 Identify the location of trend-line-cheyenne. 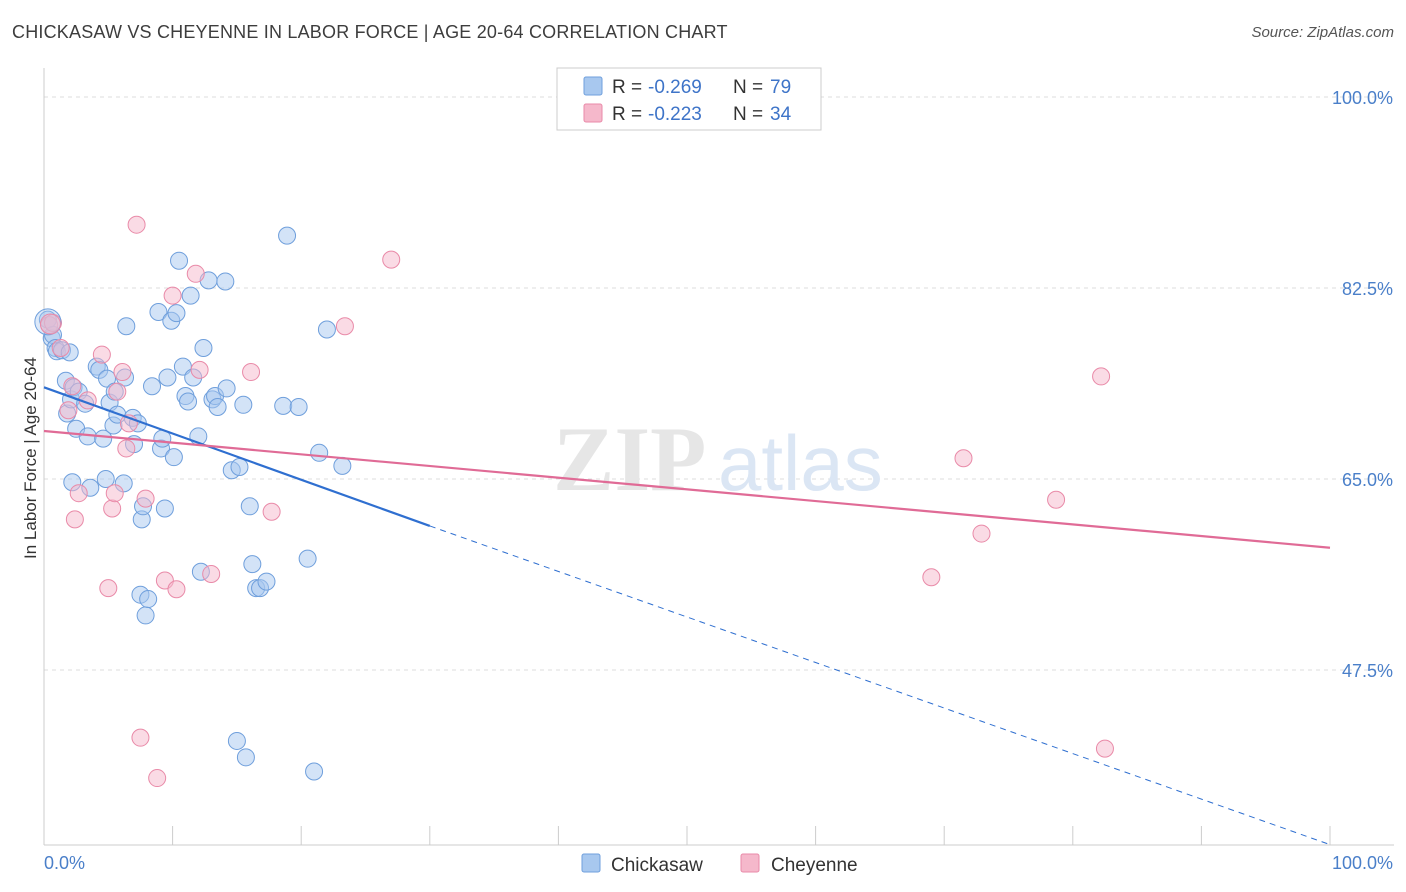
(687, 489).